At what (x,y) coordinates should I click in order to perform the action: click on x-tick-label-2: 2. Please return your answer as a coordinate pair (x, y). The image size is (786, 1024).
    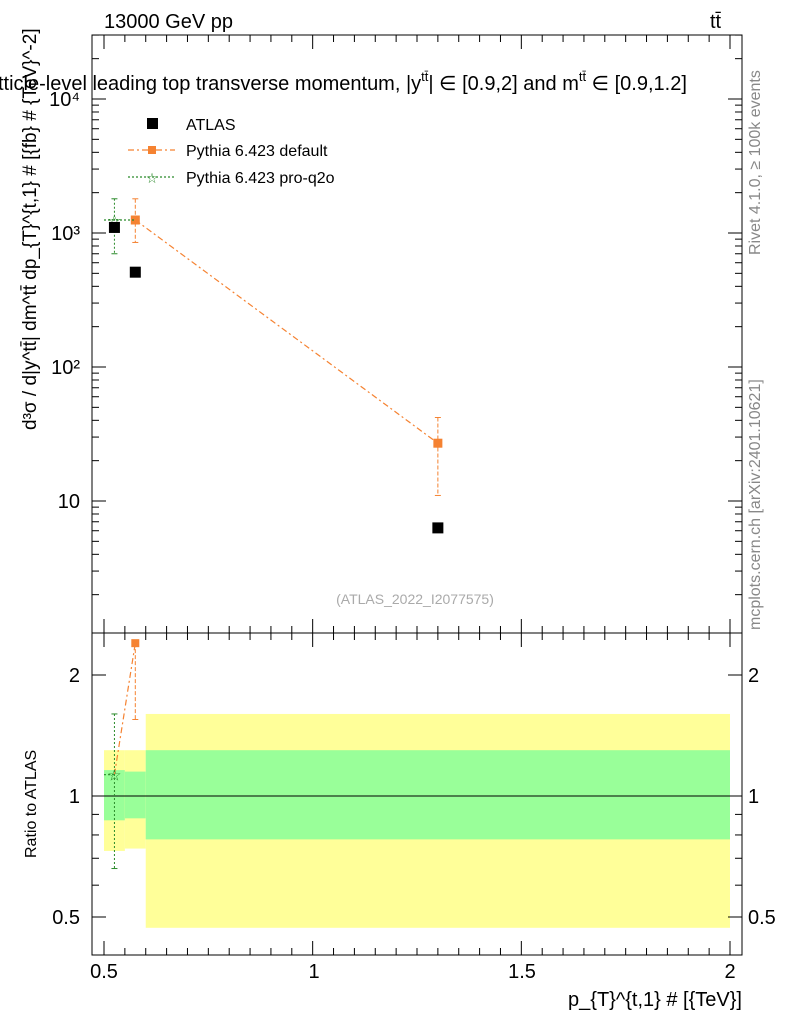
    Looking at the image, I should click on (729, 972).